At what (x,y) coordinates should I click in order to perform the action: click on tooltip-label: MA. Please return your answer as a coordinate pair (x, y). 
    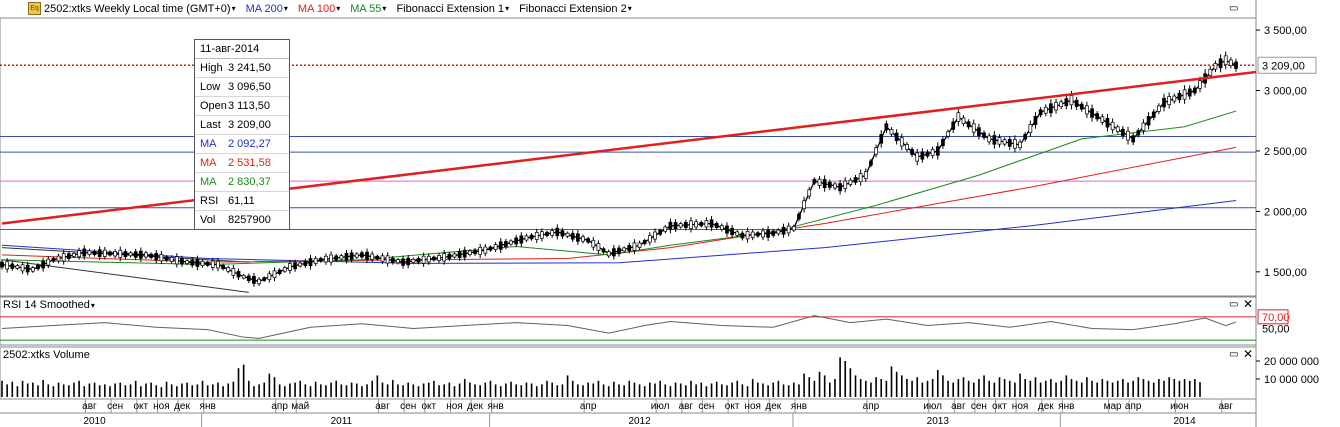
    Looking at the image, I should click on (208, 182).